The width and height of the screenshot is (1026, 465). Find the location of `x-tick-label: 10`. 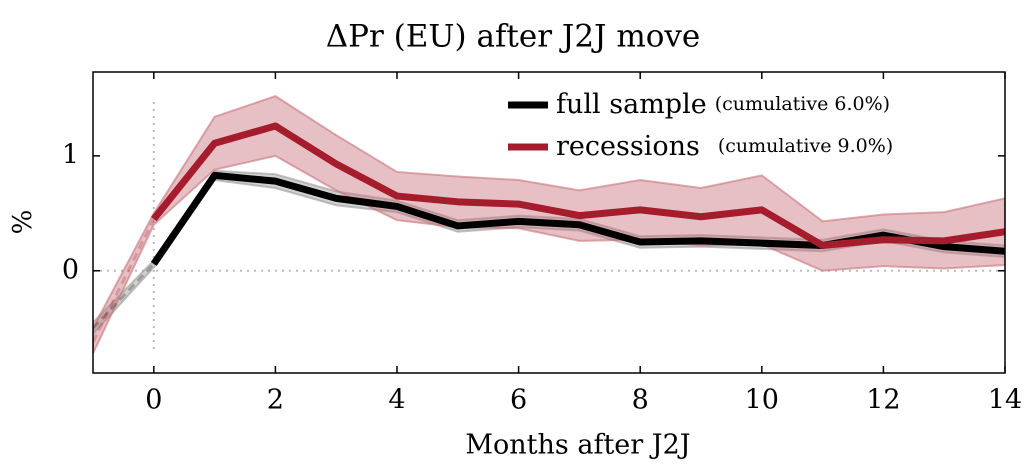

x-tick-label: 10 is located at coordinates (762, 400).